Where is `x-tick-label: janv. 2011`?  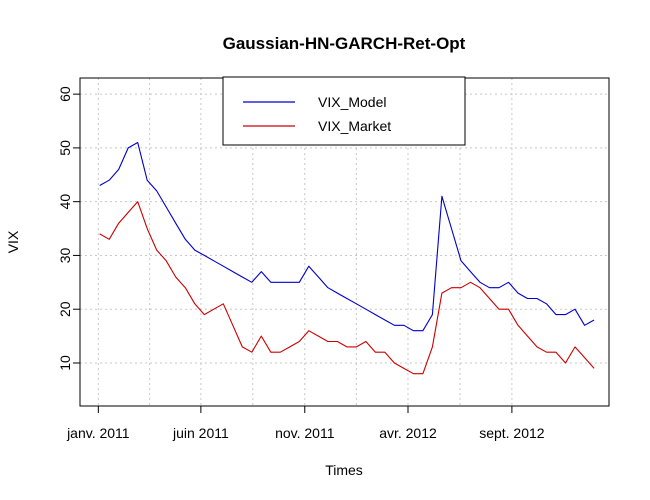 x-tick-label: janv. 2011 is located at coordinates (98, 433).